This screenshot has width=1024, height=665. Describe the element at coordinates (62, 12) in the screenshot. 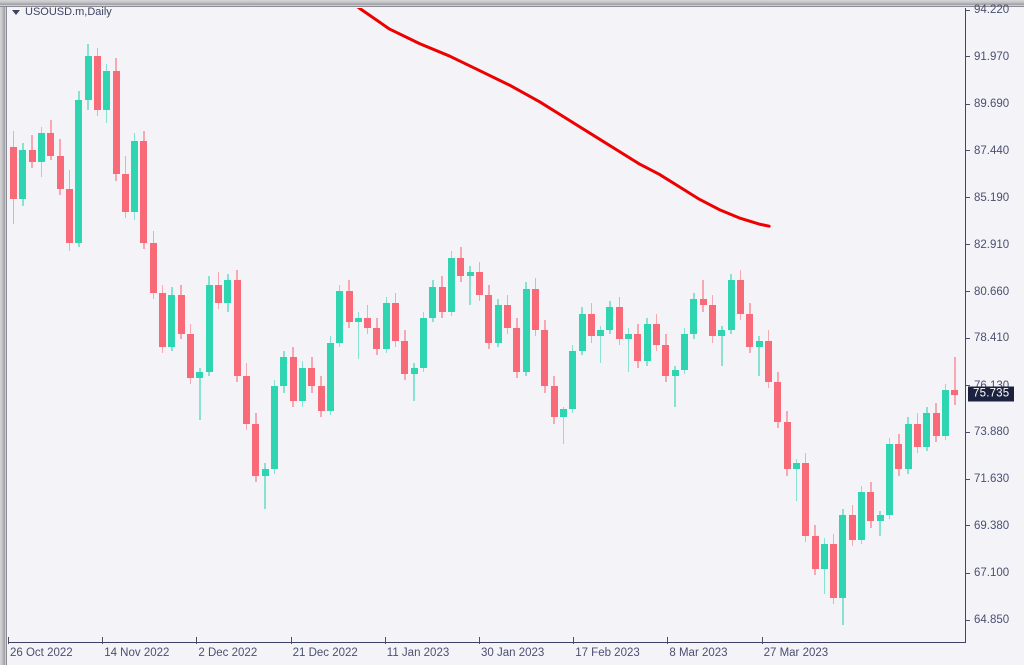

I see `chart-title: USOUSD.m,Daily` at that location.